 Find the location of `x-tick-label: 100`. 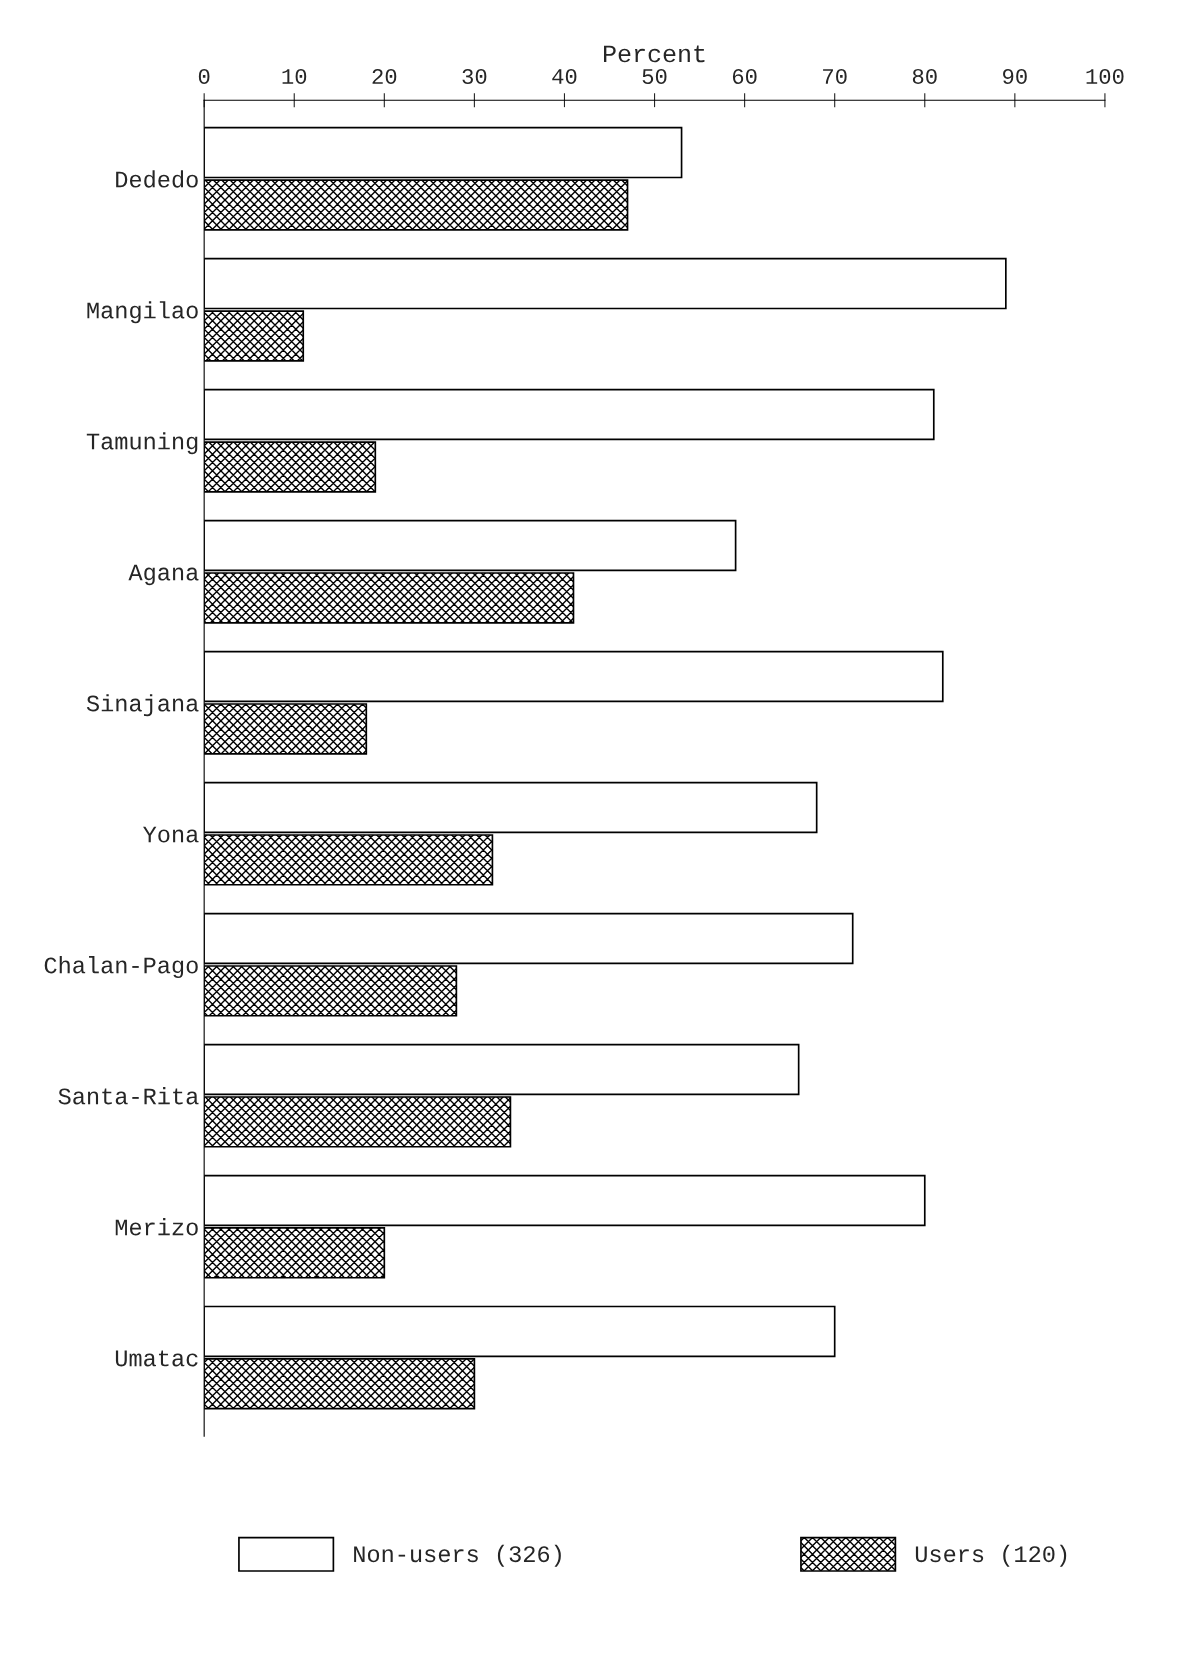

x-tick-label: 100 is located at coordinates (1105, 76).